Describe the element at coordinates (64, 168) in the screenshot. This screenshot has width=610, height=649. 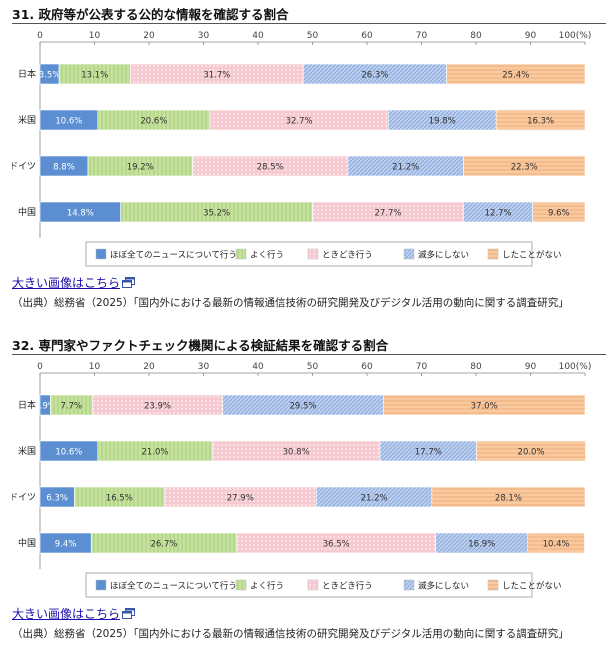
I see `data-label: 8.8%` at that location.